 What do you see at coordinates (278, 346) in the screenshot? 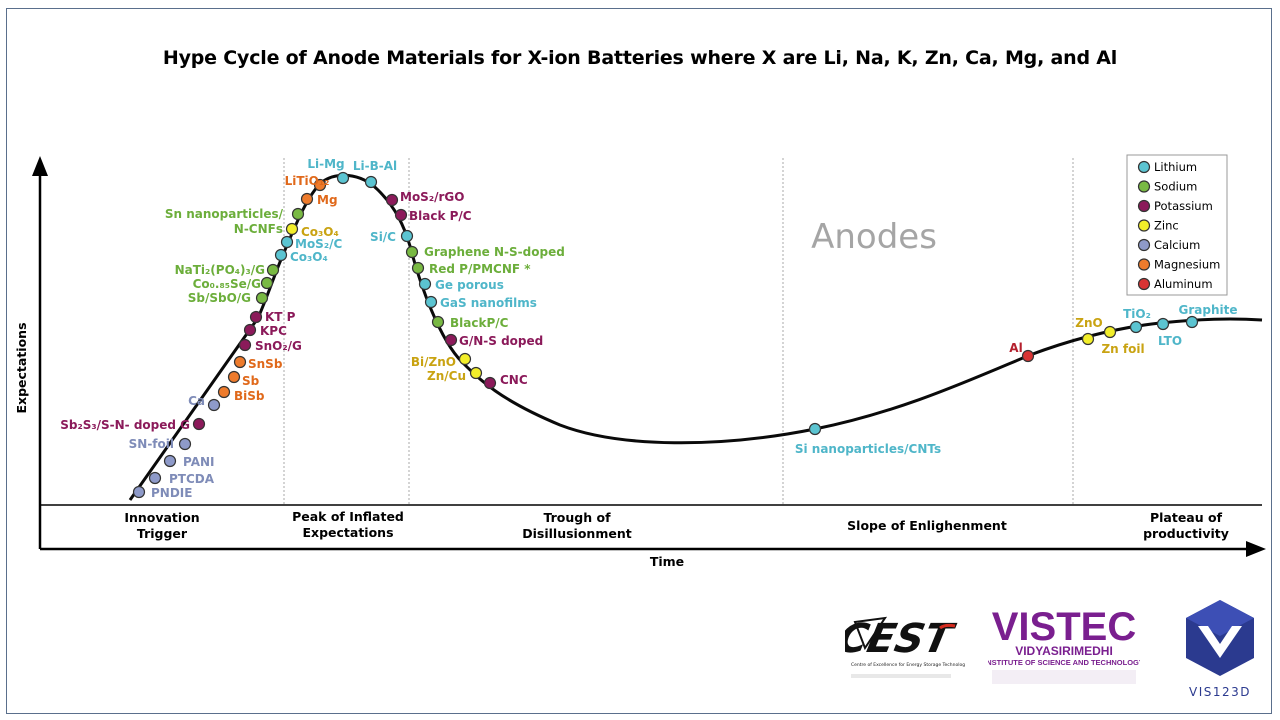
I see `label-sno-g: SnO₂/G` at bounding box center [278, 346].